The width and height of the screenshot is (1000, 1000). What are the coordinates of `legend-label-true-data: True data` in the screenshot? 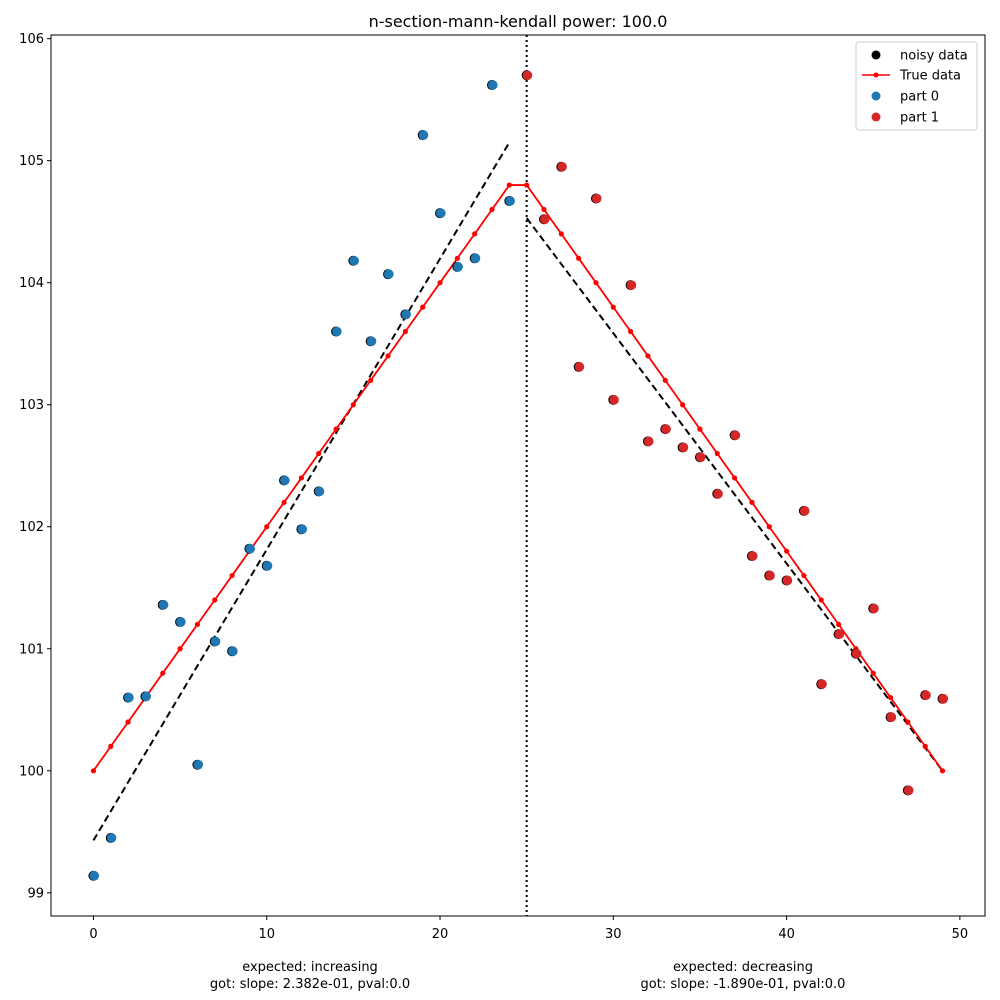 It's located at (930, 76).